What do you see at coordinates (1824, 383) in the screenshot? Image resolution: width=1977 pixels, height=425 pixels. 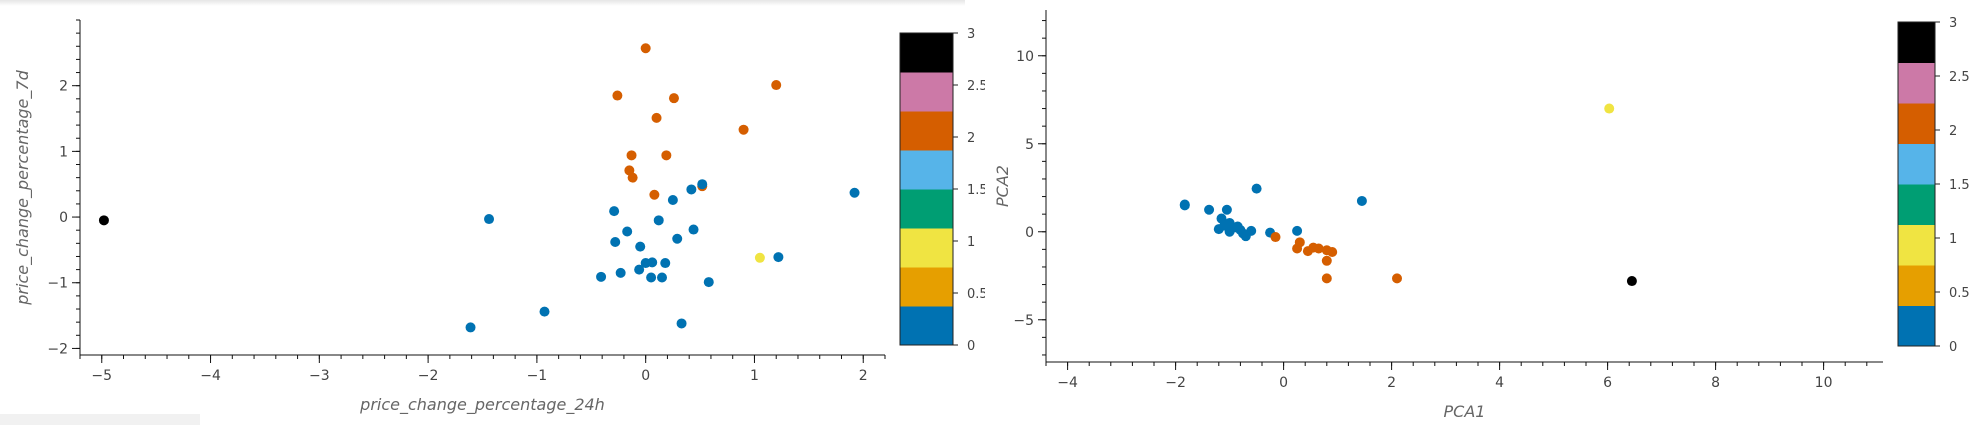 I see `x-tick-label: 10` at bounding box center [1824, 383].